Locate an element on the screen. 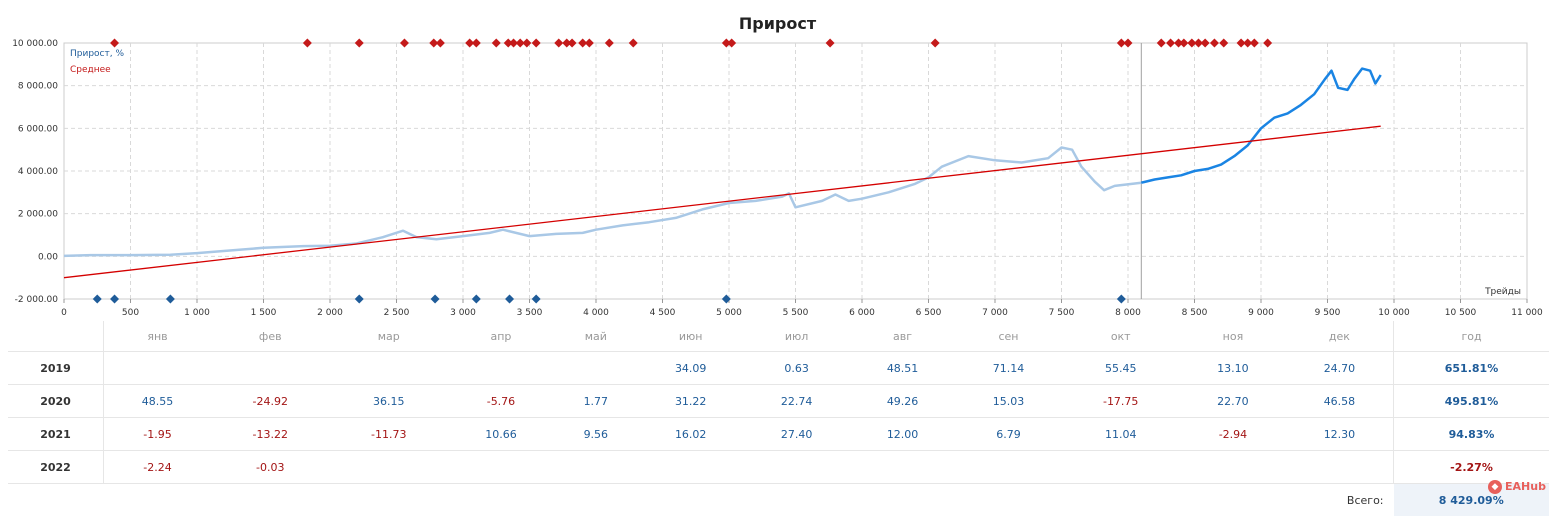 The width and height of the screenshot is (1555, 516). x-tick-label: 10 000 is located at coordinates (1394, 313).